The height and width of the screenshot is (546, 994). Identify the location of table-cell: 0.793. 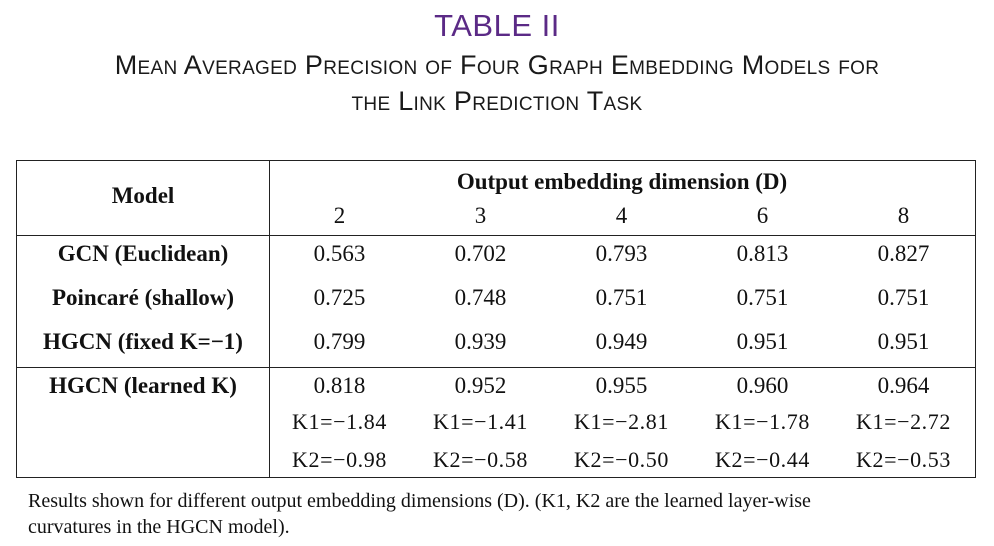
(621, 253).